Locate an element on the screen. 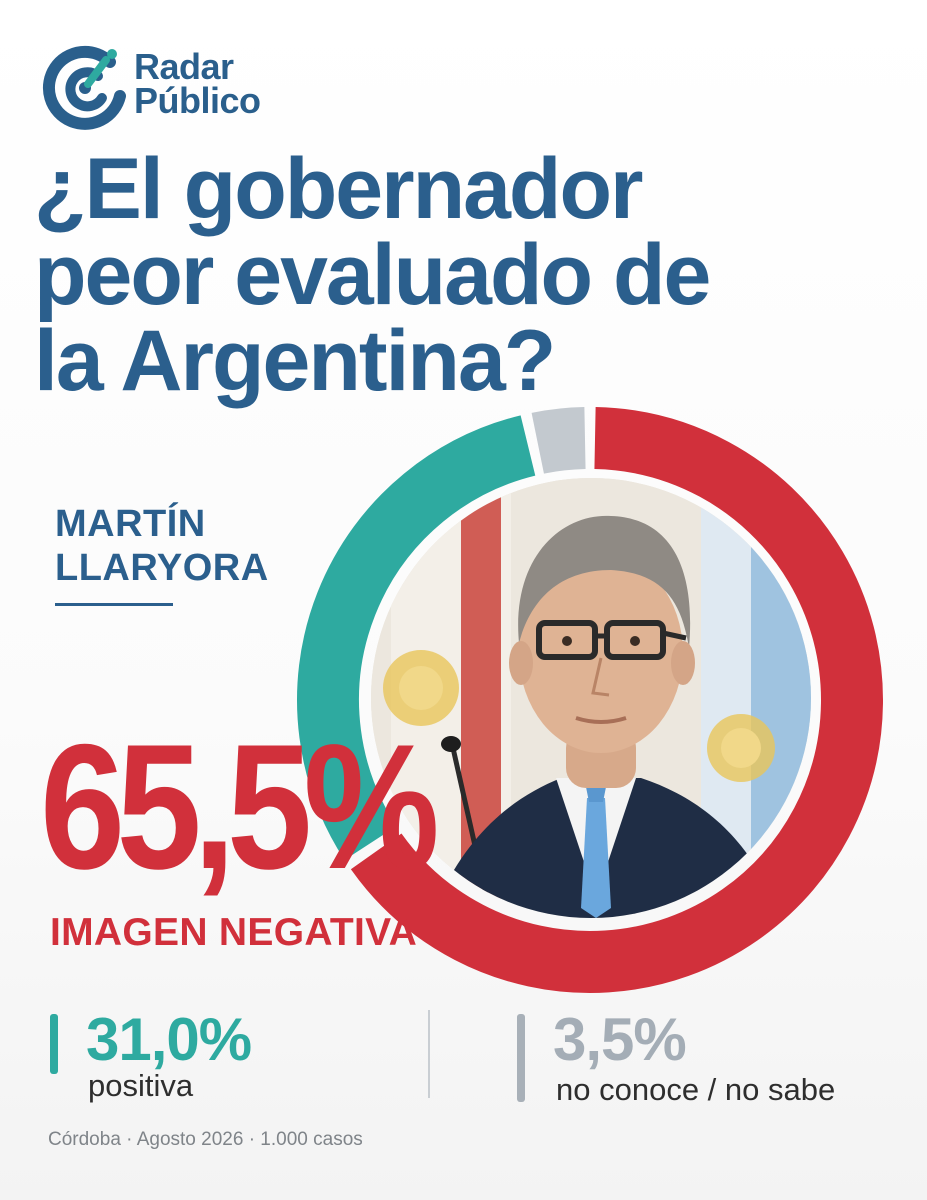 This screenshot has height=1200, width=927. headline-line-2: peor evaluado de is located at coordinates (372, 275).